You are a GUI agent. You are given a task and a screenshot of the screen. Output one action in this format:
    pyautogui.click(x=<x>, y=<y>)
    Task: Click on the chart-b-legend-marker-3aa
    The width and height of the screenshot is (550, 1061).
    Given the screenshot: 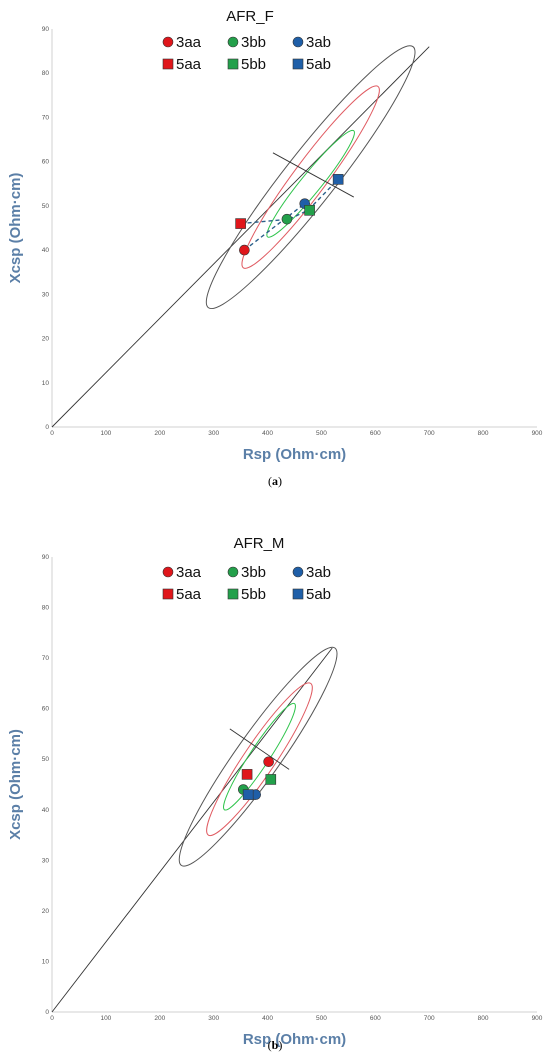 What is the action you would take?
    pyautogui.click(x=168, y=572)
    